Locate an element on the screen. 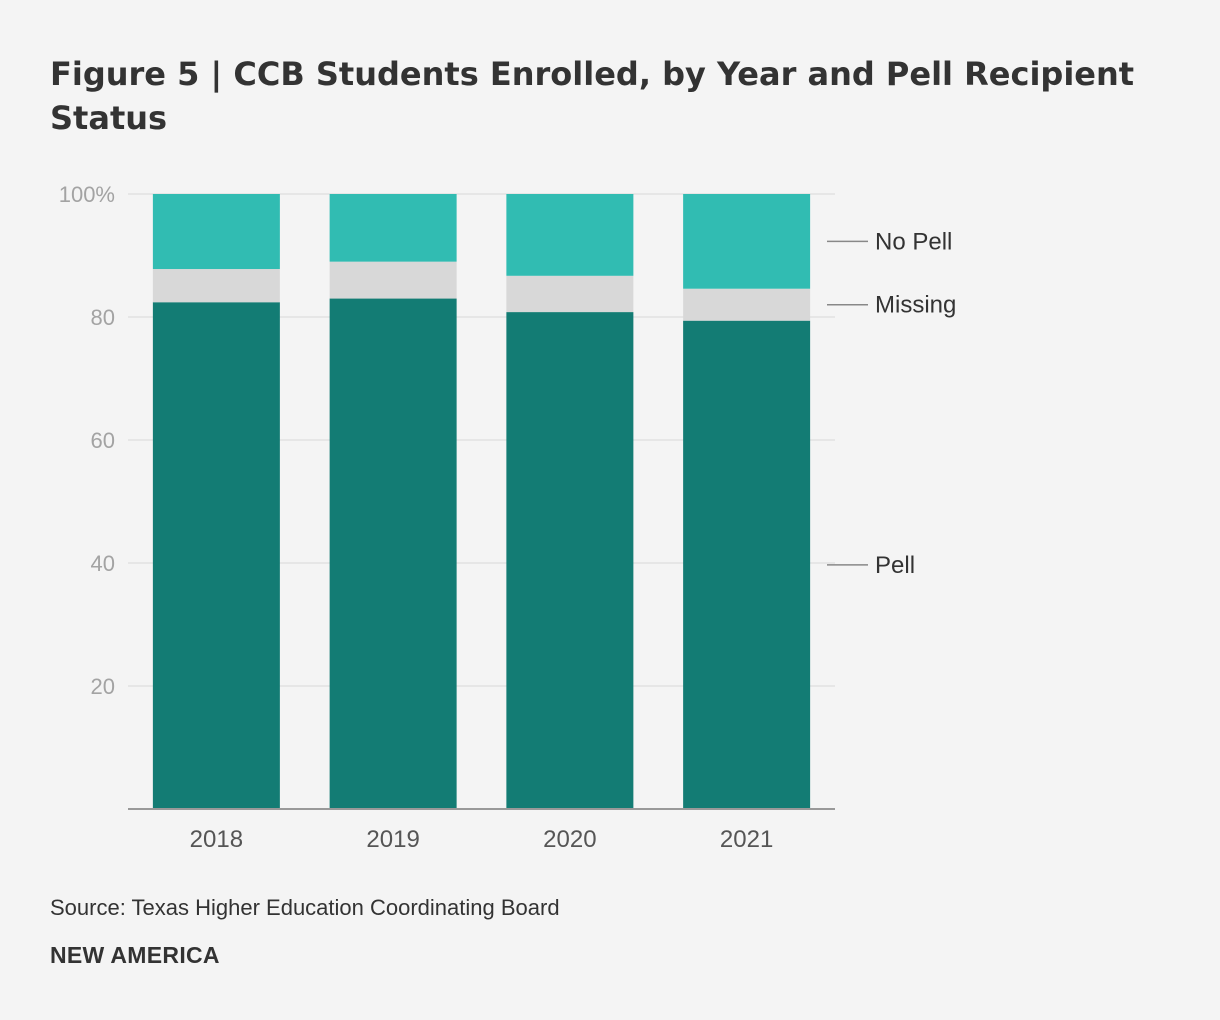 The height and width of the screenshot is (1020, 1220). bar-no-pell-2020 is located at coordinates (570, 235).